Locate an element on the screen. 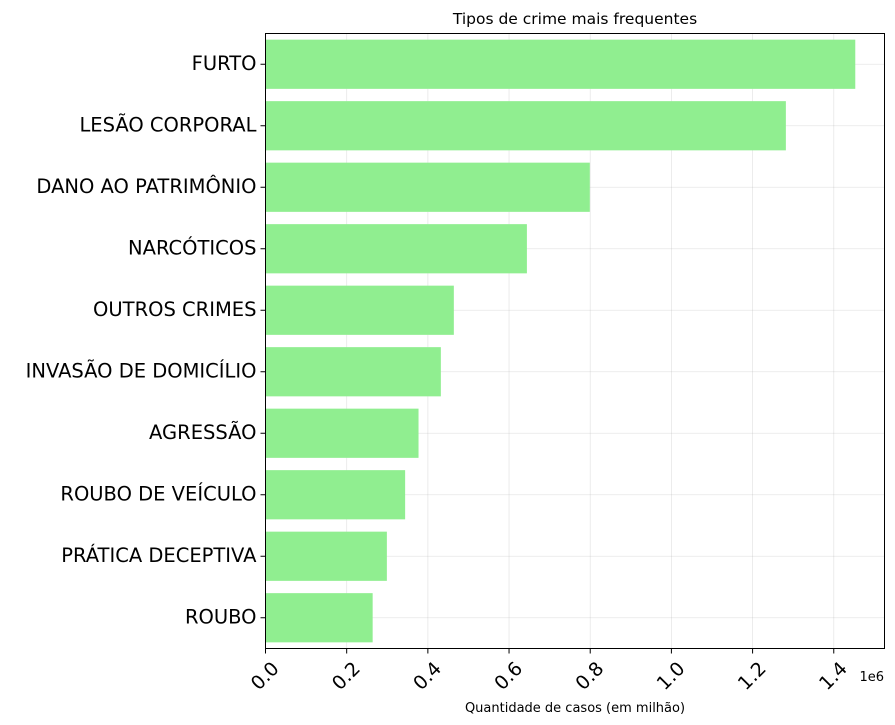 This screenshot has height=725, width=895. x-tick-label: 0.4 is located at coordinates (427, 676).